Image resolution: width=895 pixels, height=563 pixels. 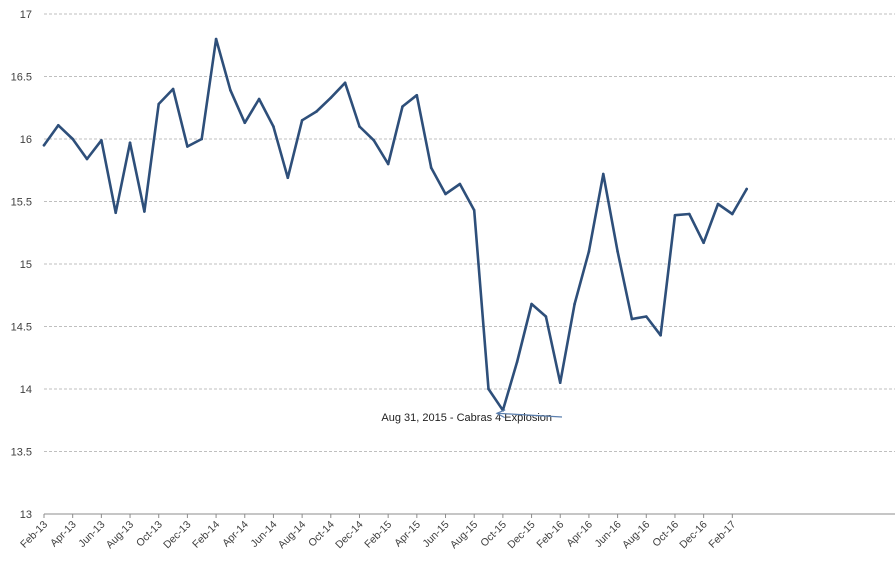 What do you see at coordinates (26, 265) in the screenshot?
I see `y-tick-label: 15` at bounding box center [26, 265].